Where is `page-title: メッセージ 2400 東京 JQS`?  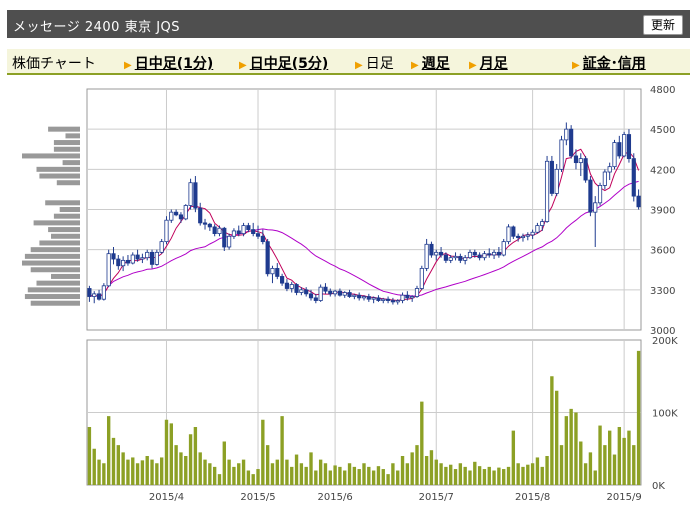 page-title: メッセージ 2400 東京 JQS is located at coordinates (97, 27).